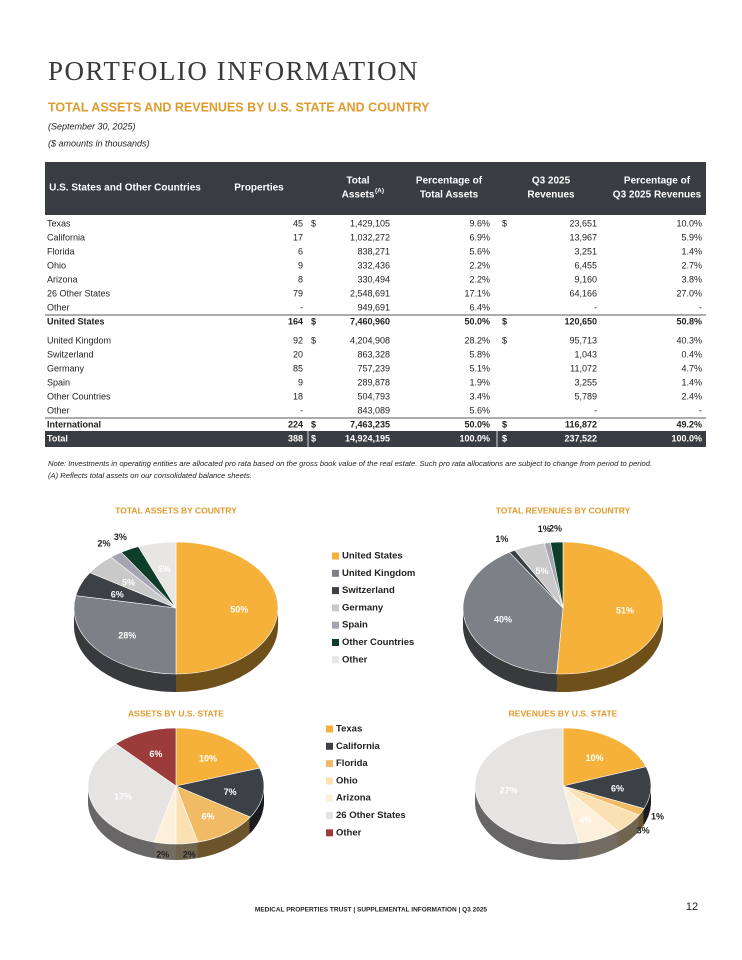  I want to click on legend-label: Arizona, so click(354, 798).